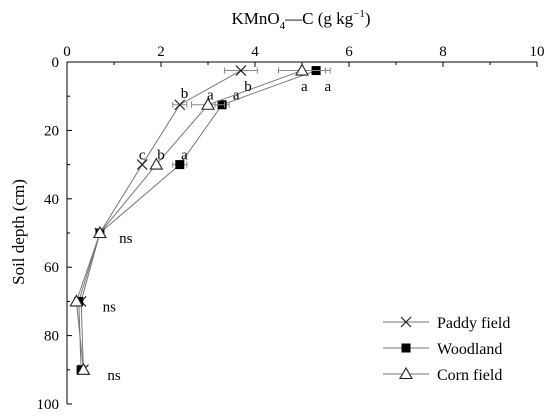  I want to click on chart-title: KMnO4—C (g kg−1), so click(300, 20).